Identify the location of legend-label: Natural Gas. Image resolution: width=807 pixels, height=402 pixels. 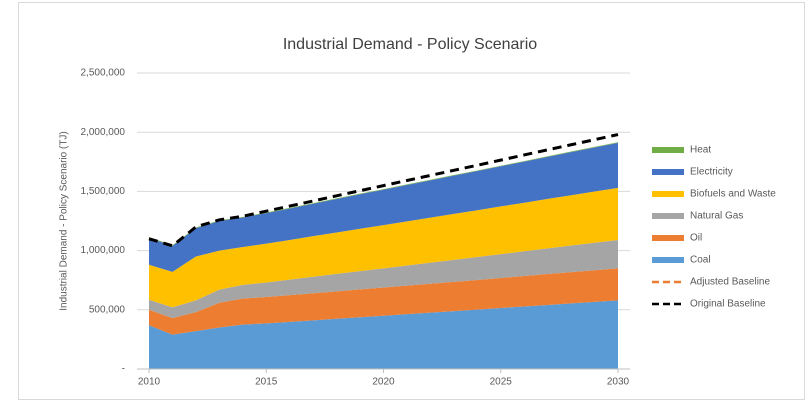
(716, 216).